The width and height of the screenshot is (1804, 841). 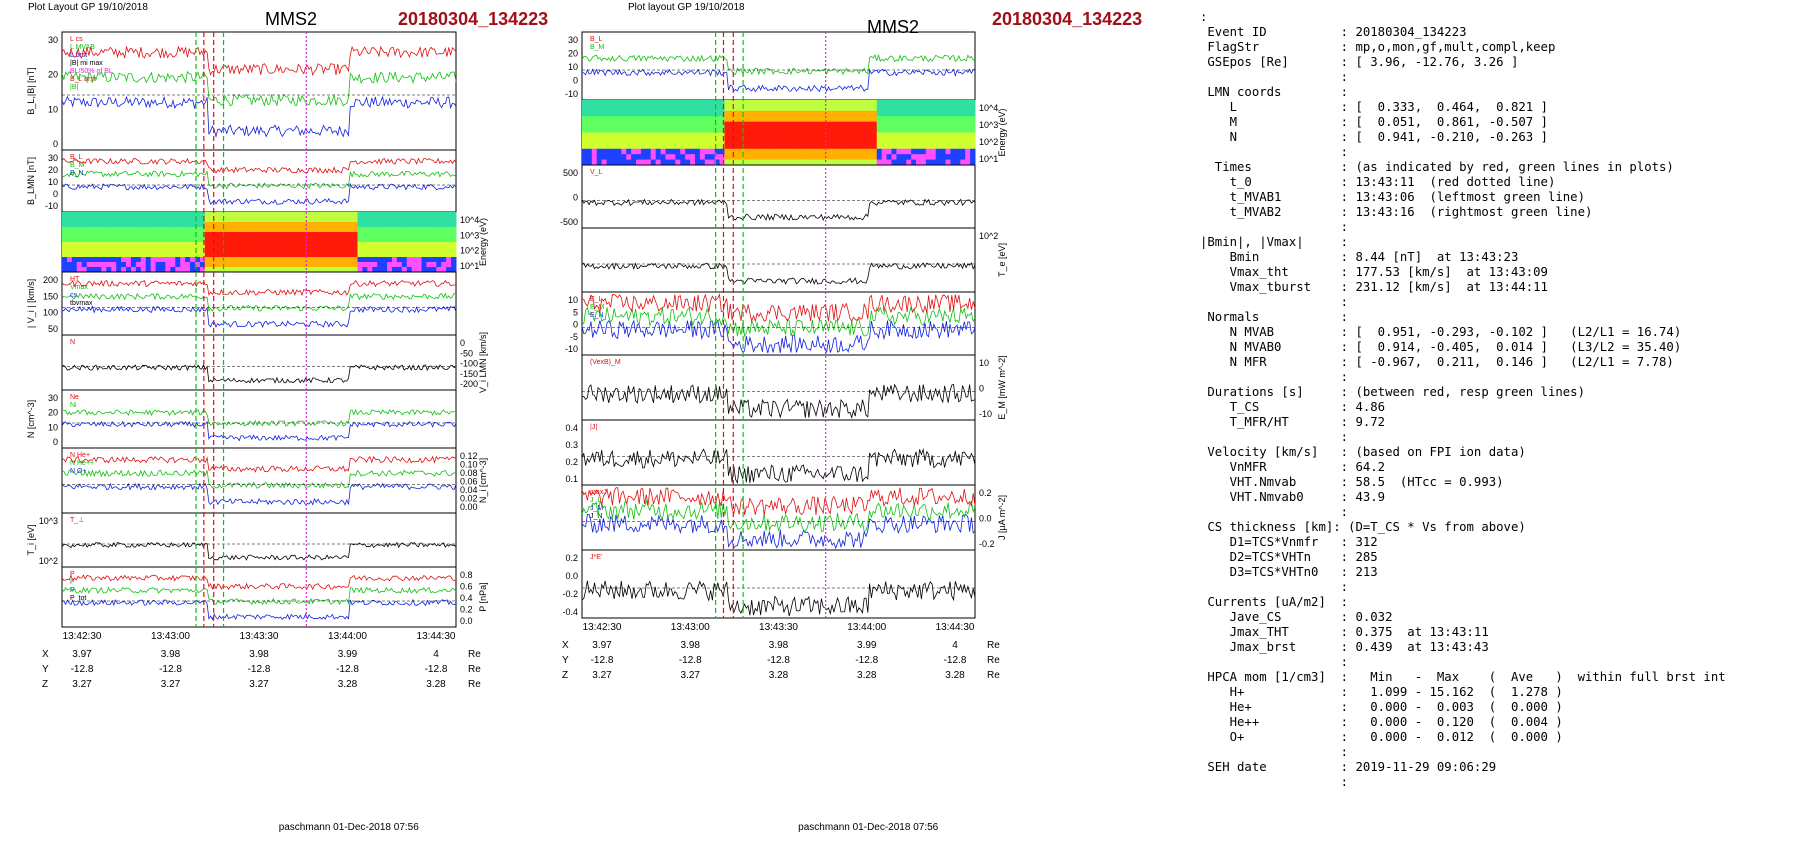 I want to click on tick-label: -0.4, so click(x=570, y=612).